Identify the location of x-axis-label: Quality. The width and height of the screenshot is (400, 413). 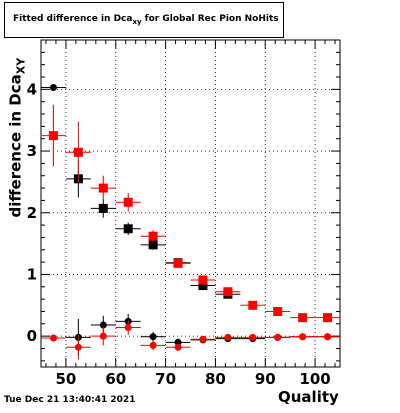
(308, 397).